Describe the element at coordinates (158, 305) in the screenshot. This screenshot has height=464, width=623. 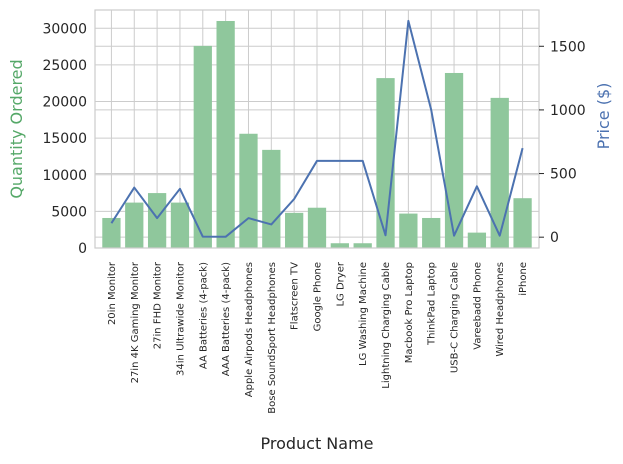
I see `x-tick-label: 27in FHD Monitor` at that location.